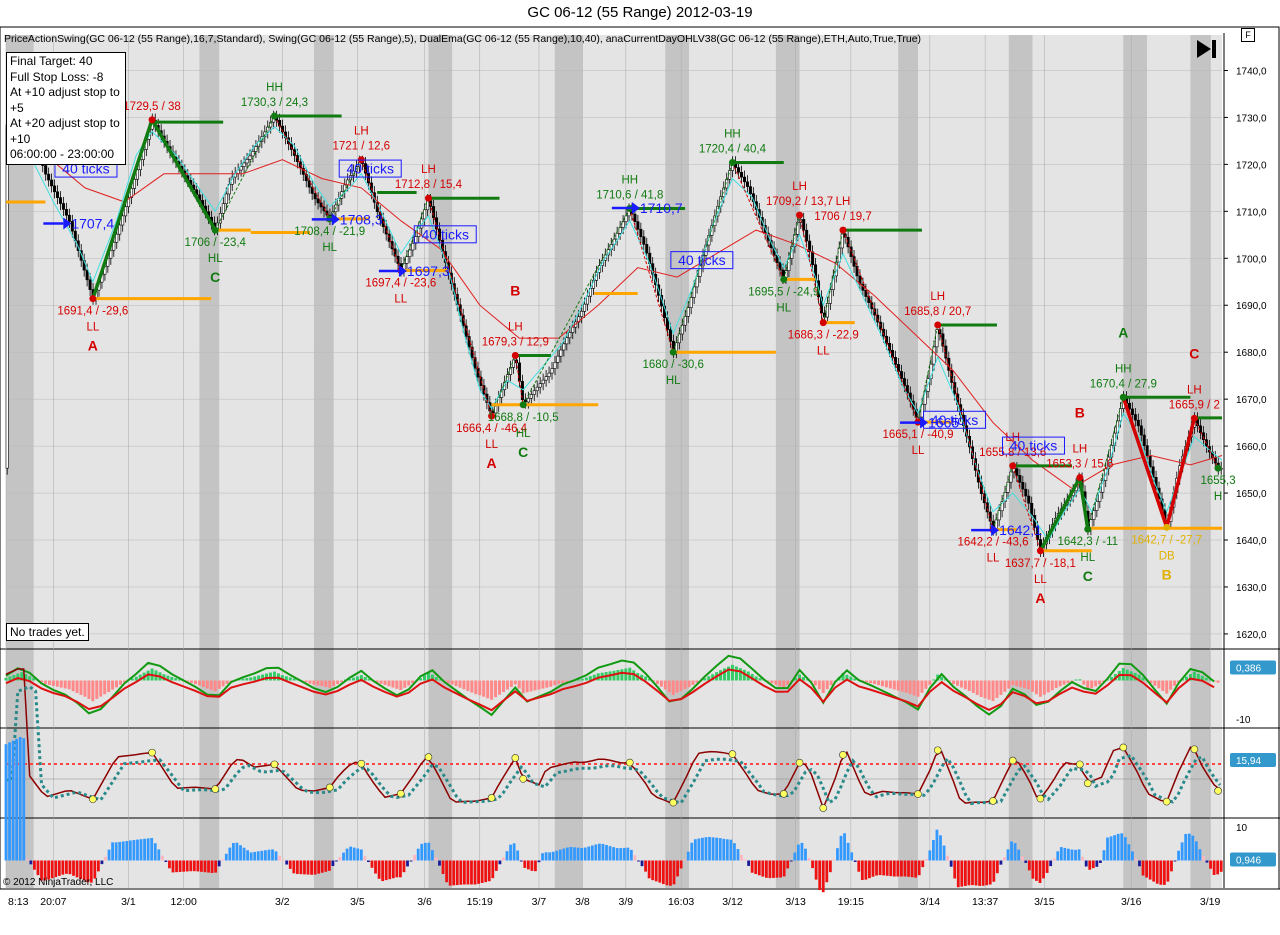 This screenshot has width=1280, height=935. I want to click on y-tick-label: 1630,0, so click(1251, 588).